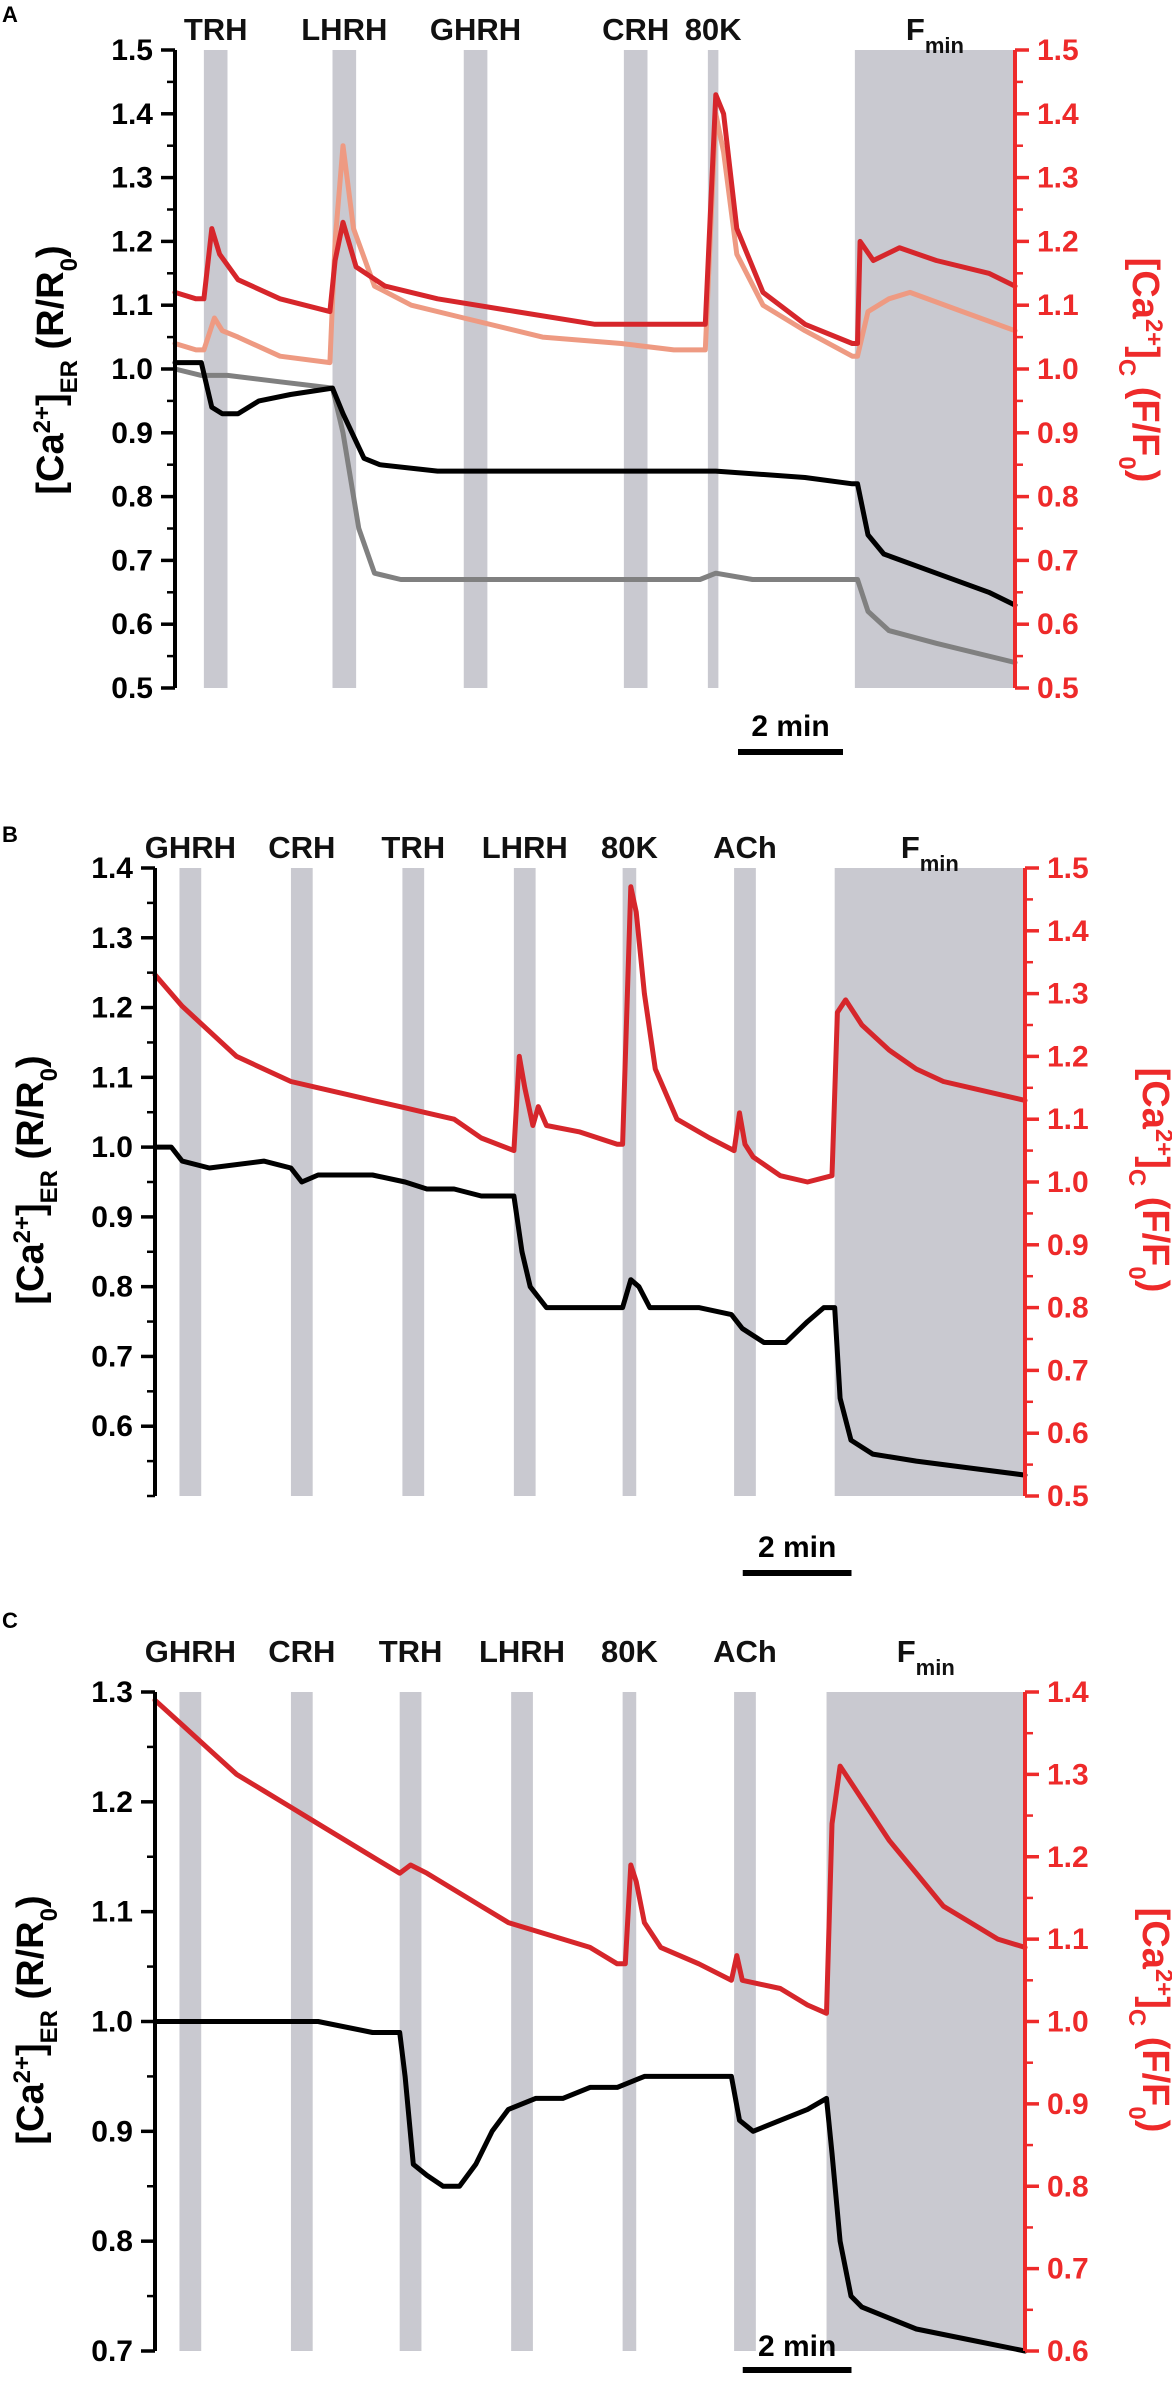  Describe the element at coordinates (132, 114) in the screenshot. I see `left-tick-label: 1.4` at that location.